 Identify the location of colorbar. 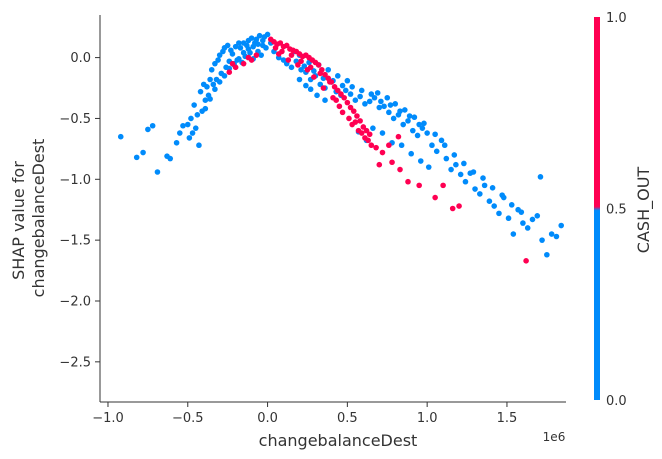
(597, 208).